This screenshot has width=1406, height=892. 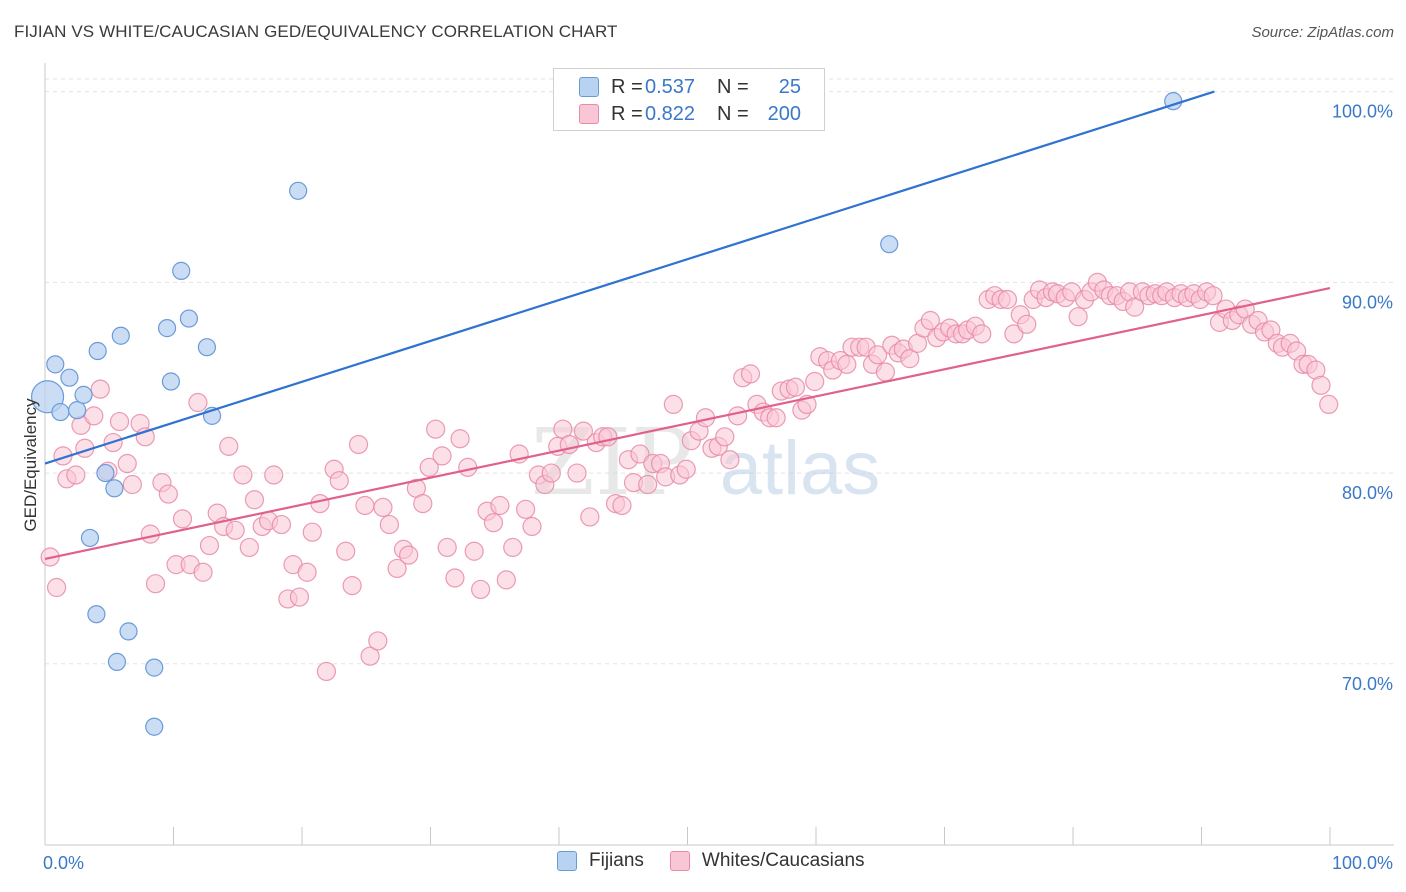 I want to click on legend-item-fijians: Fijians, so click(x=600, y=861).